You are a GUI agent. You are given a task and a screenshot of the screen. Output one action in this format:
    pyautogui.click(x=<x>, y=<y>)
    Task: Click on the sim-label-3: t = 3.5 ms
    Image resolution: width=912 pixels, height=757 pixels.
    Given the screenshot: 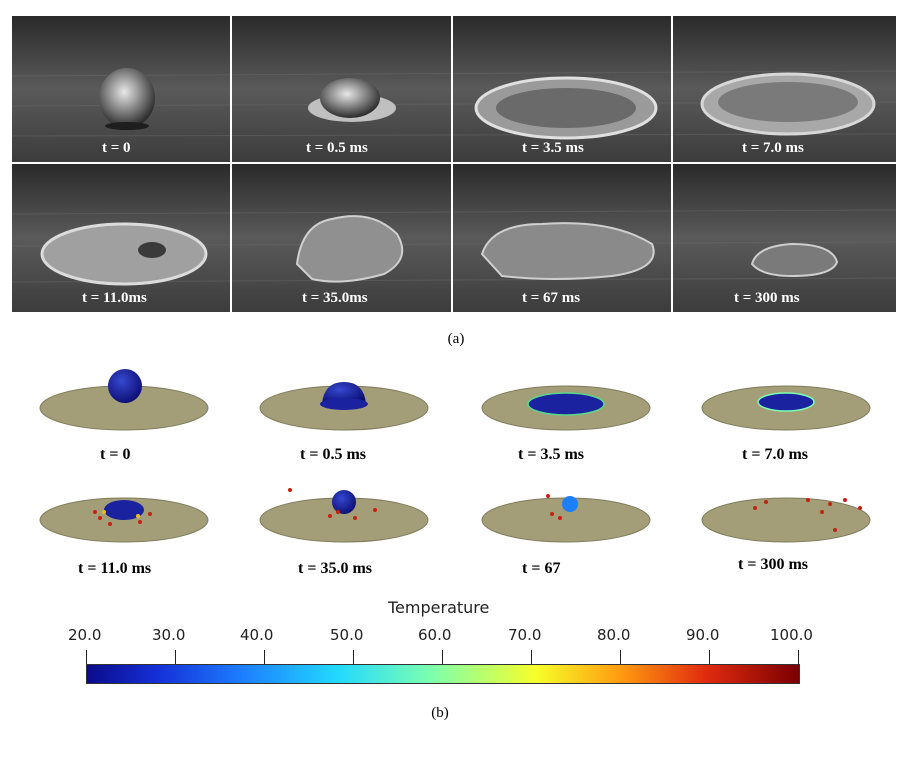 What is the action you would take?
    pyautogui.click(x=551, y=454)
    